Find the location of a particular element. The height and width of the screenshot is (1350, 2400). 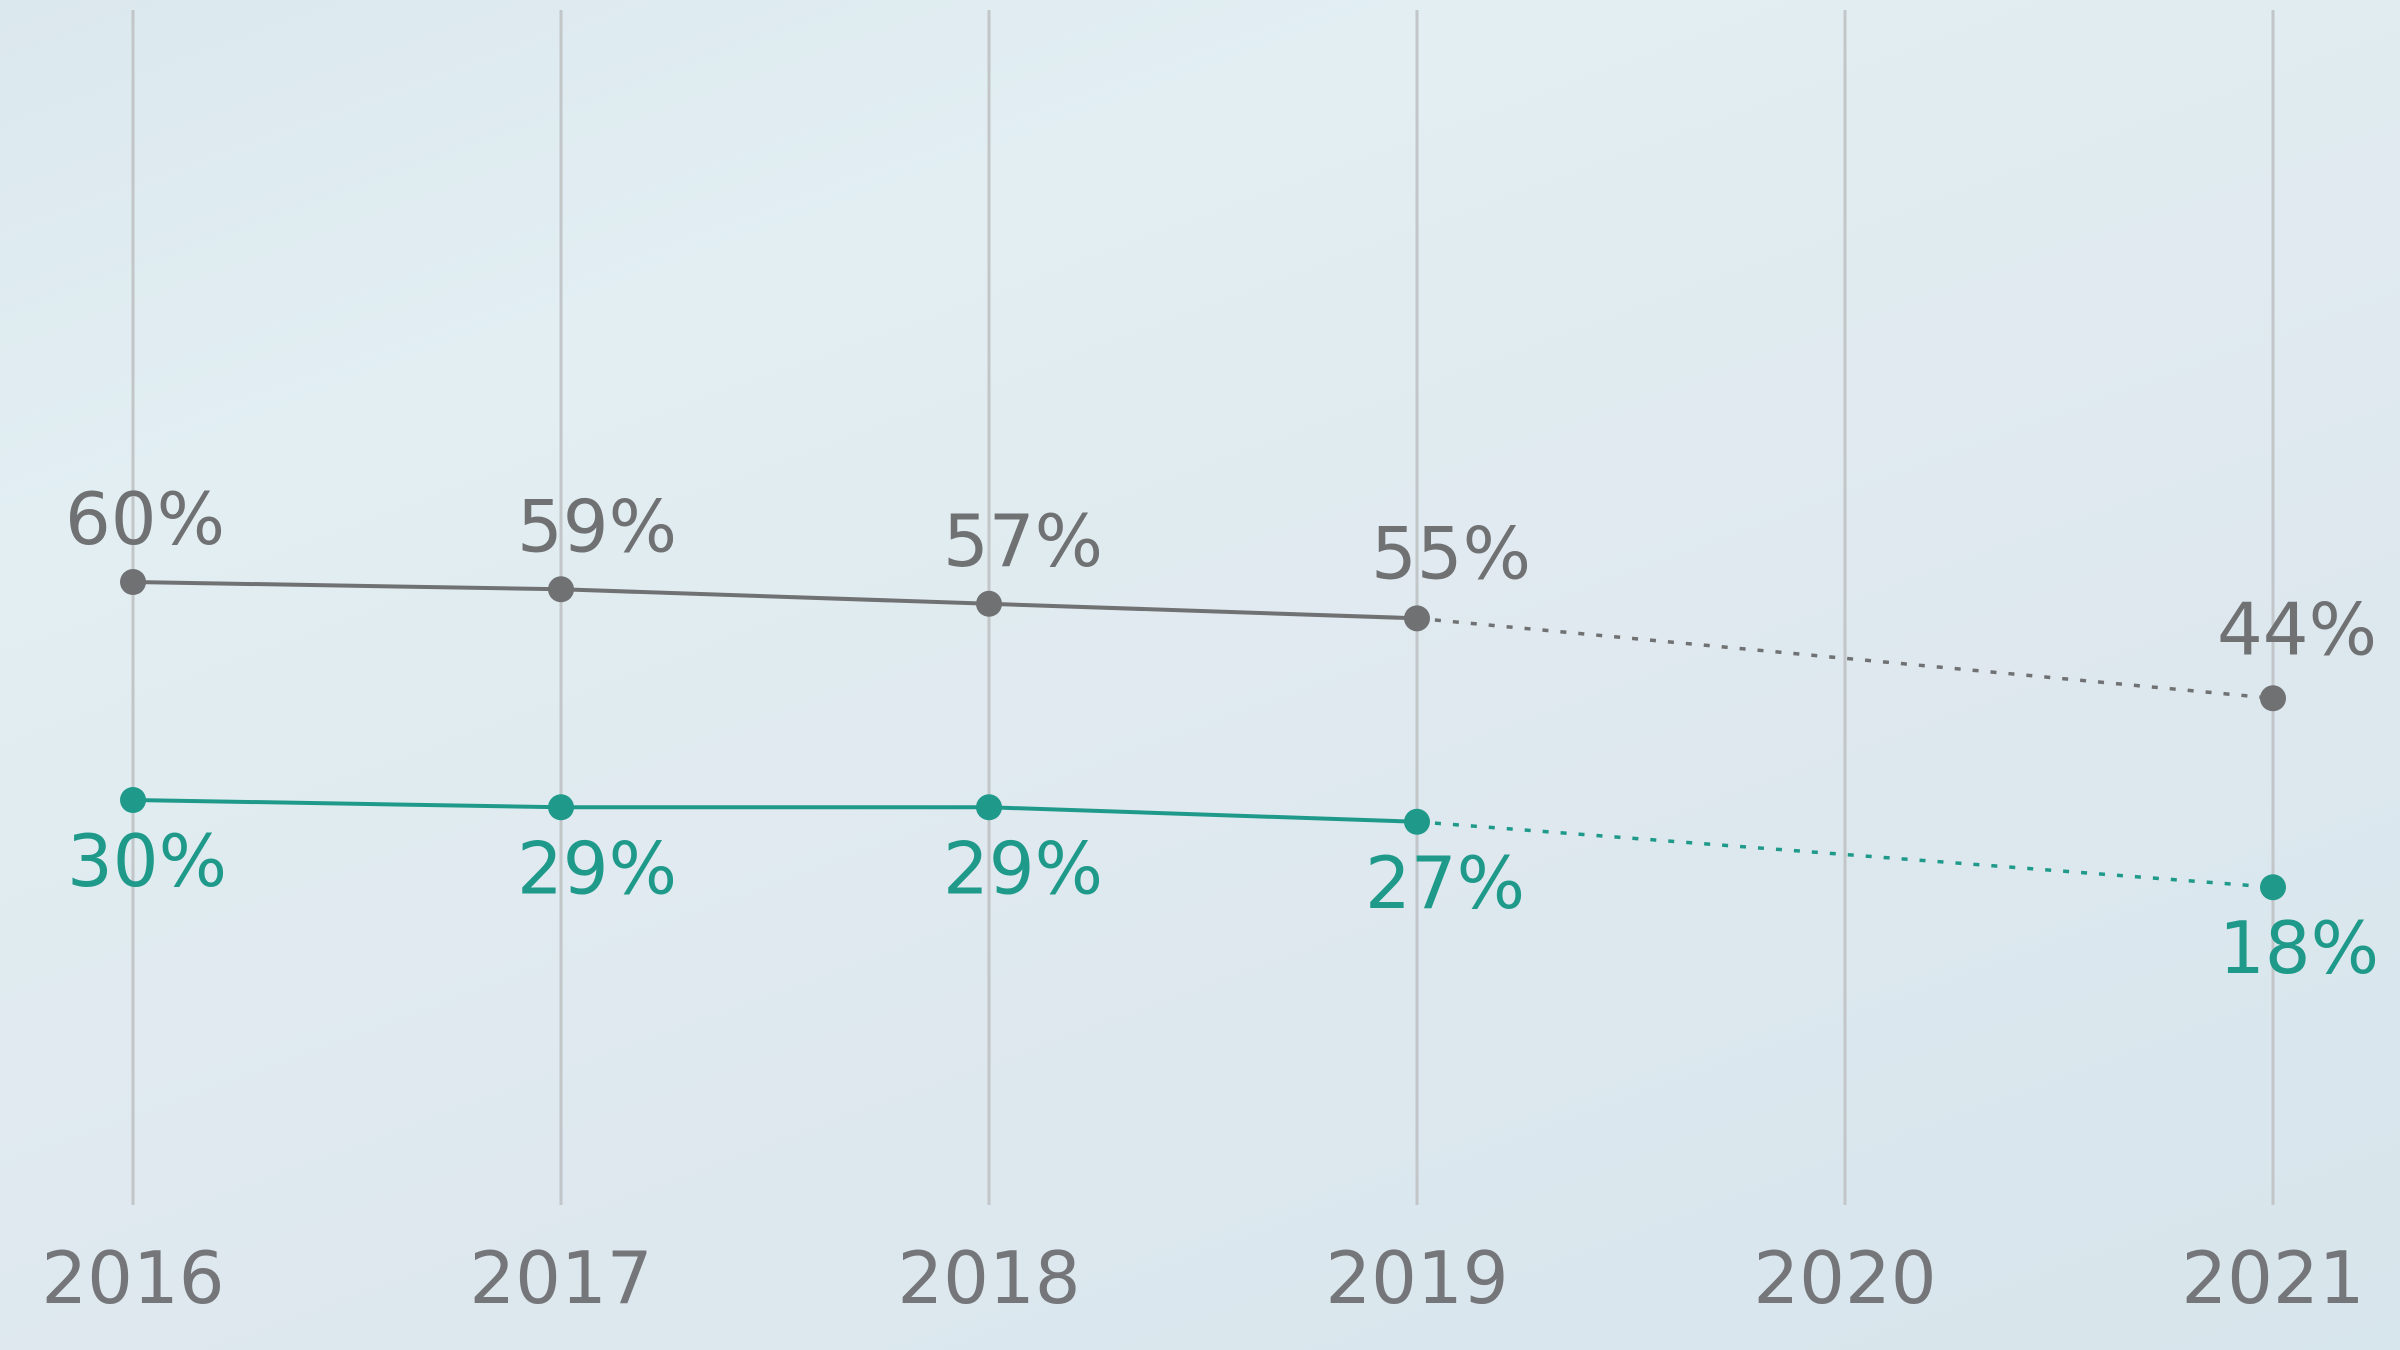

series-2-data-label-2018: 29% is located at coordinates (1023, 868).